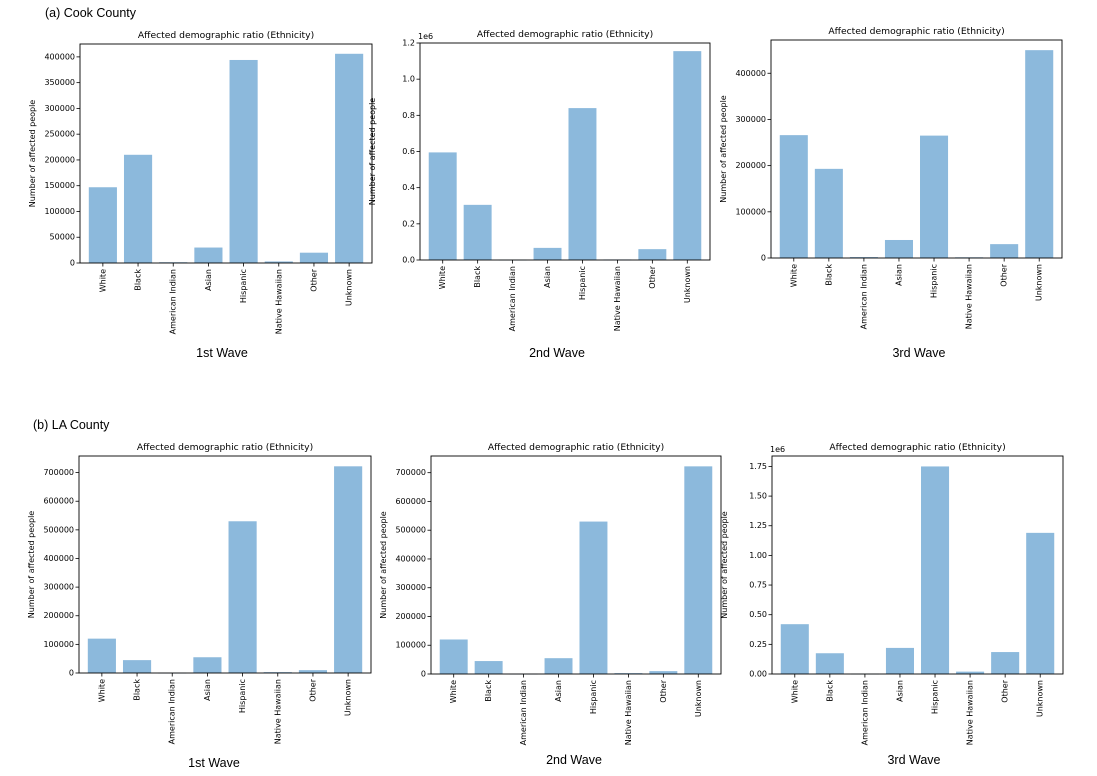 The width and height of the screenshot is (1097, 776). Describe the element at coordinates (62, 237) in the screenshot. I see `y-tick-label: 50000` at that location.